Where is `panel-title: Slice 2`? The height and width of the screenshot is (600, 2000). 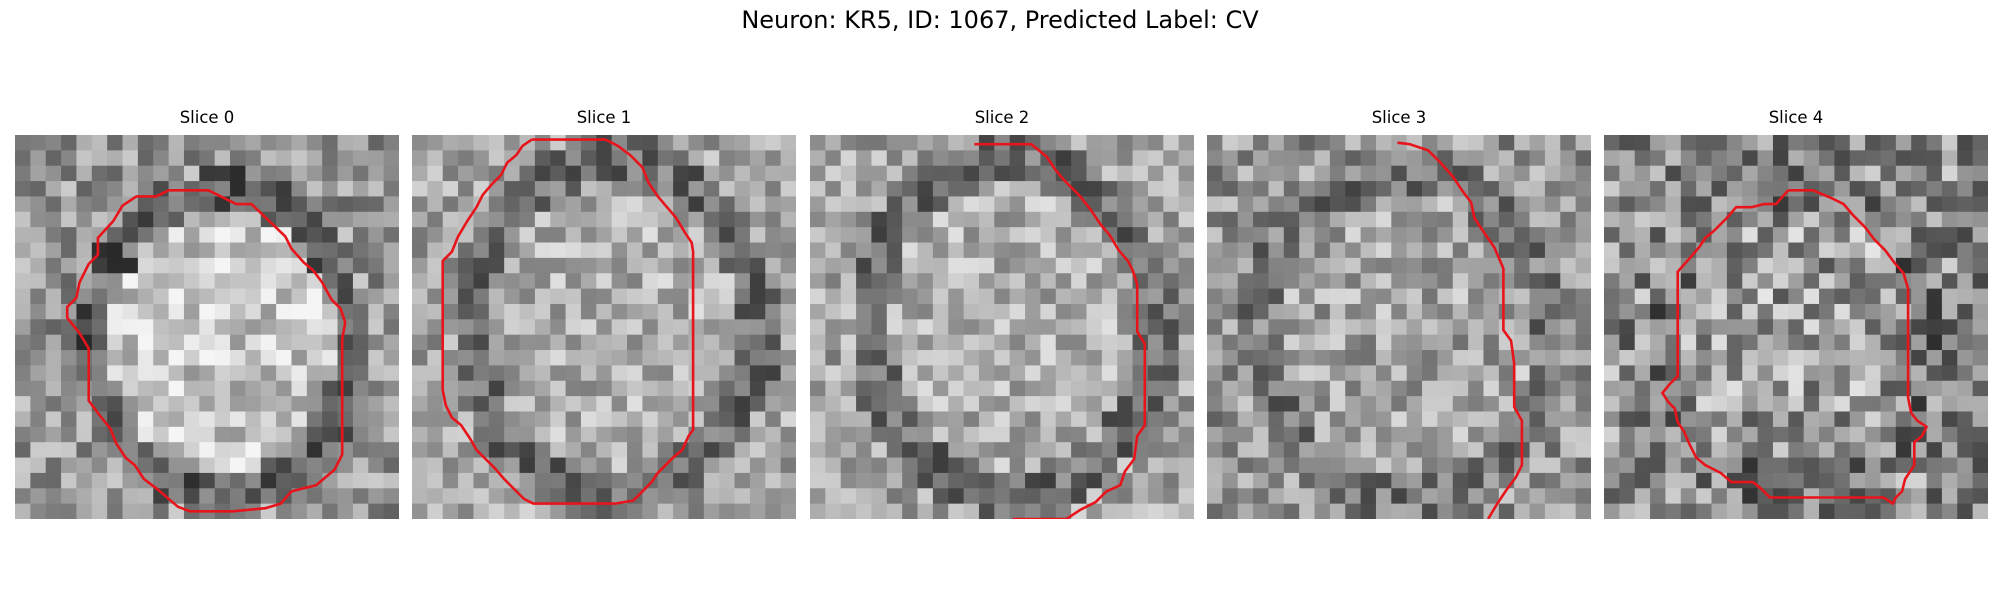 panel-title: Slice 2 is located at coordinates (1002, 117).